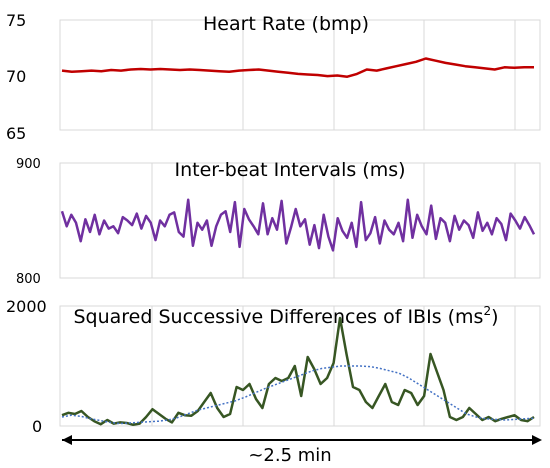 The image size is (550, 468). Describe the element at coordinates (16, 76) in the screenshot. I see `heart-rate-ytick-70: 70` at that location.